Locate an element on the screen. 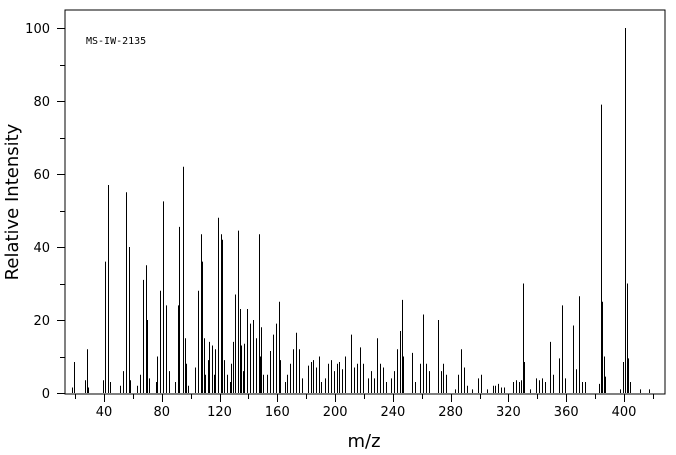  y-tick-label: 60 is located at coordinates (41, 175).